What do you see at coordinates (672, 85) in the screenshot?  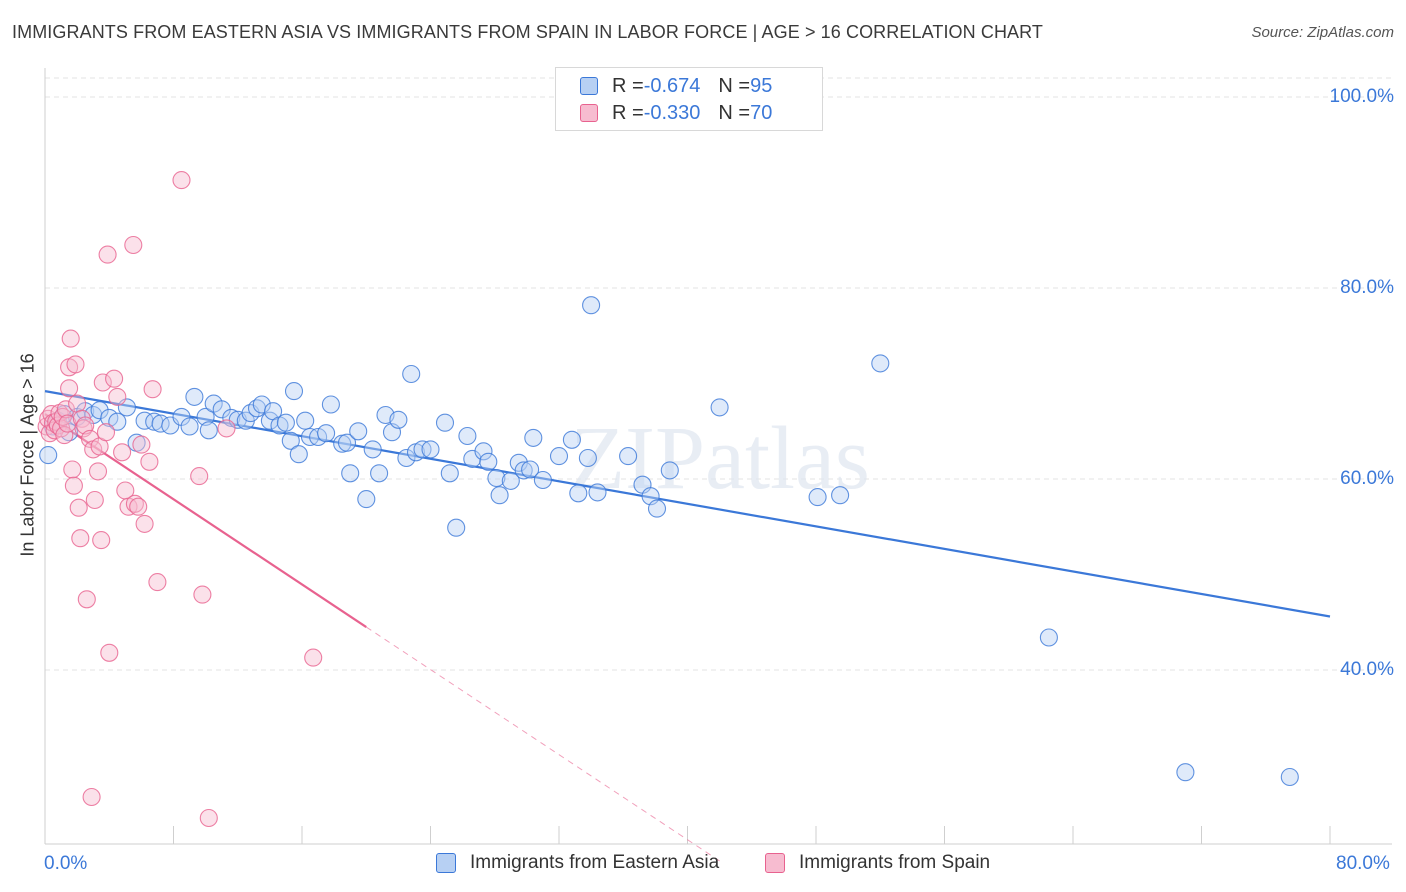 I see `r-value: -0.674` at bounding box center [672, 85].